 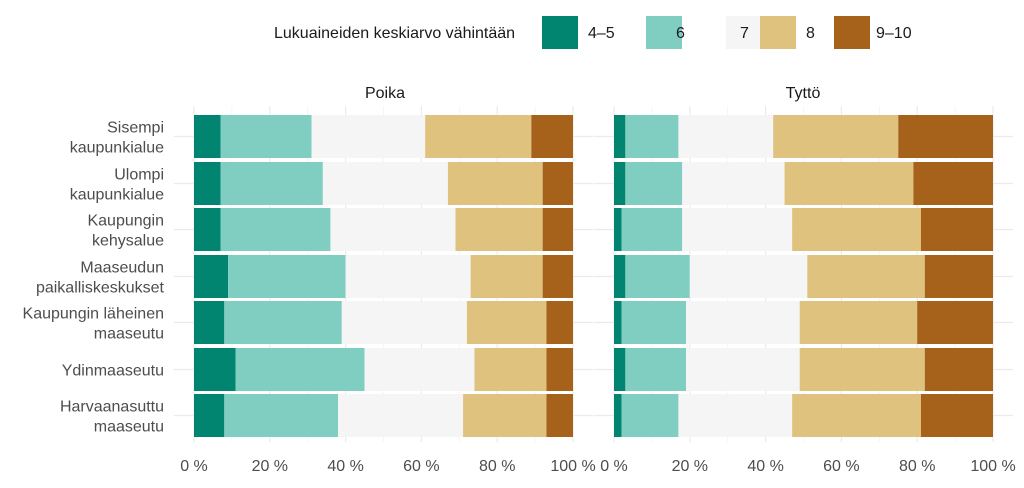 What do you see at coordinates (113, 371) in the screenshot?
I see `category-label-5: Ydinmaaseutu` at bounding box center [113, 371].